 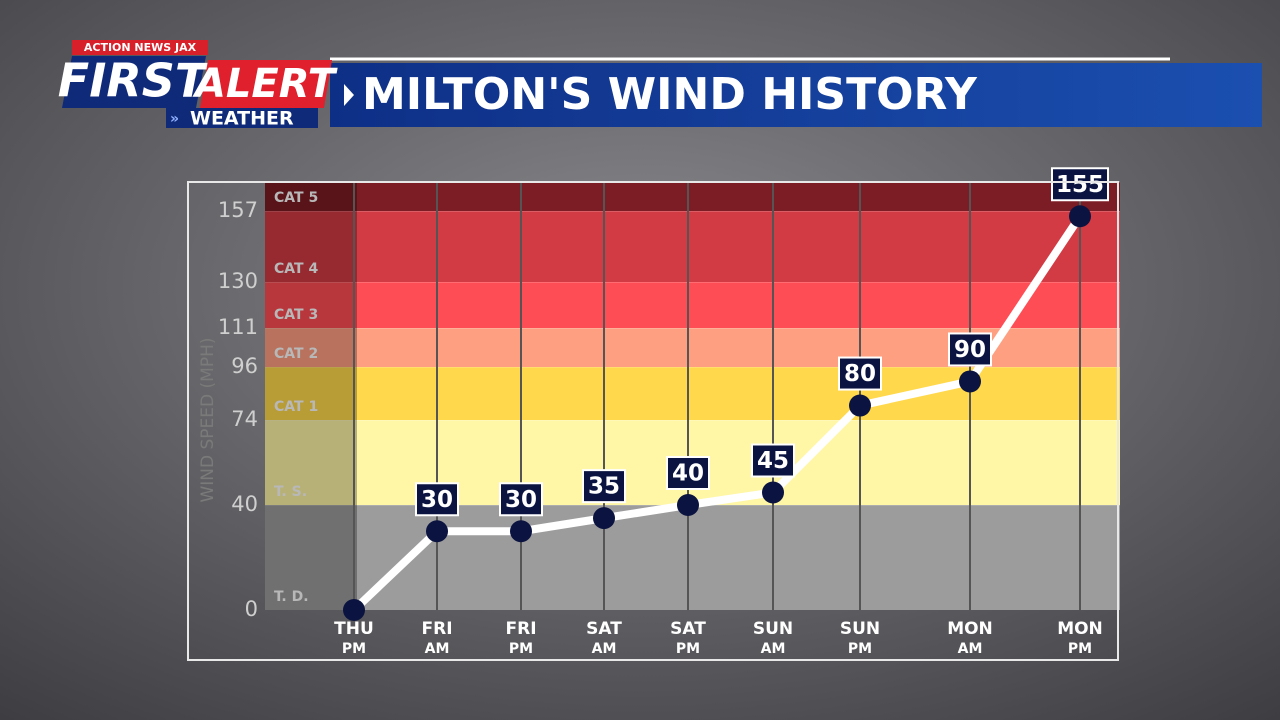 I want to click on alert-text: ALERT, so click(x=265, y=84).